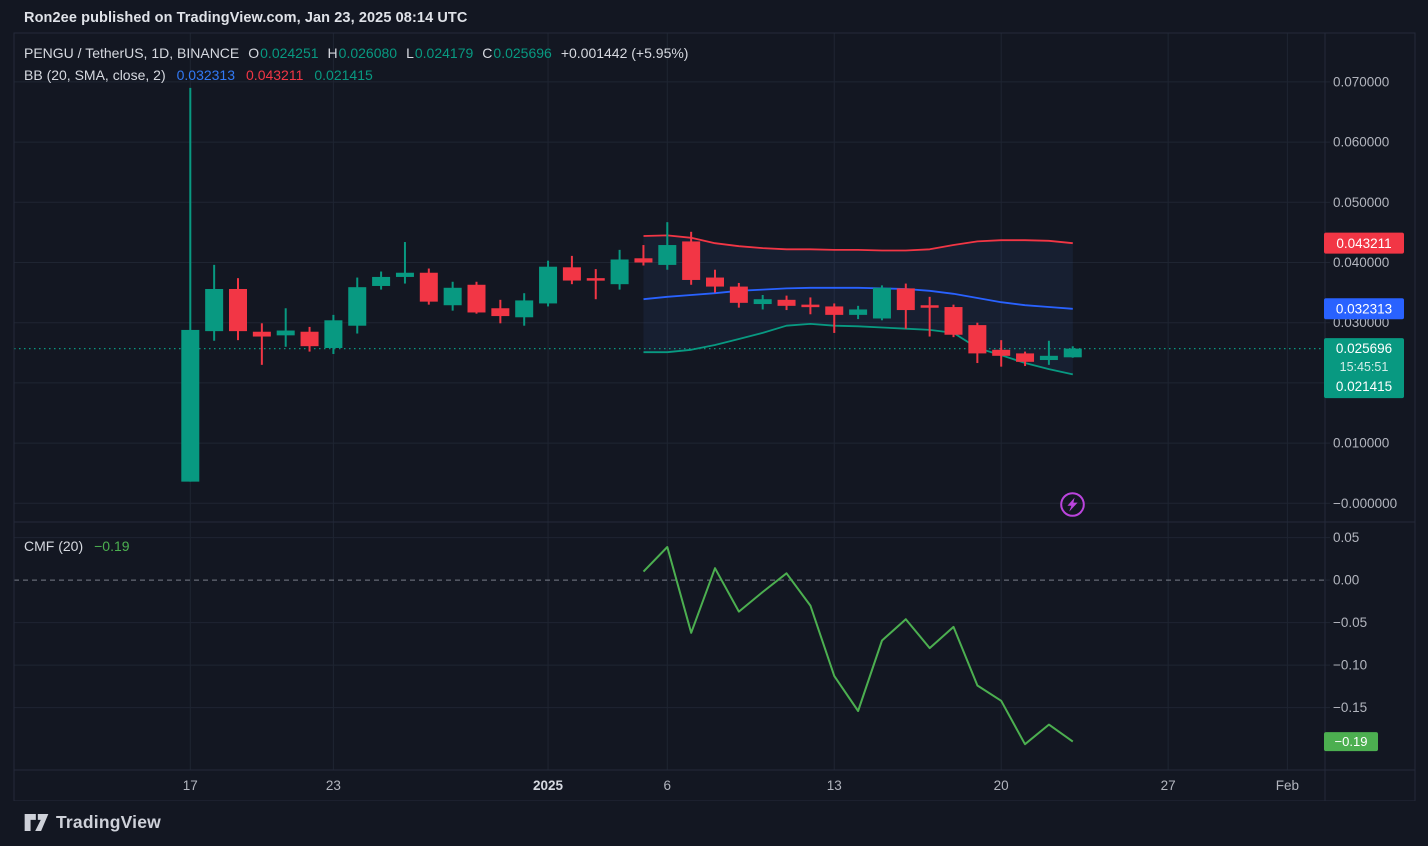  I want to click on bb-indicator-title: BB (20, SMA, close, 2), so click(95, 75).